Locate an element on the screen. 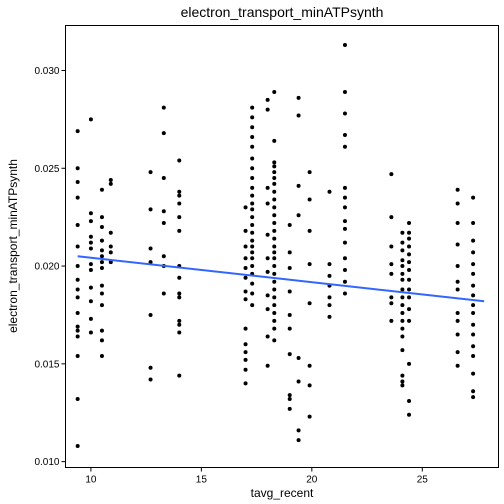 This screenshot has height=504, width=504. x-tick-label: 10 is located at coordinates (91, 480).